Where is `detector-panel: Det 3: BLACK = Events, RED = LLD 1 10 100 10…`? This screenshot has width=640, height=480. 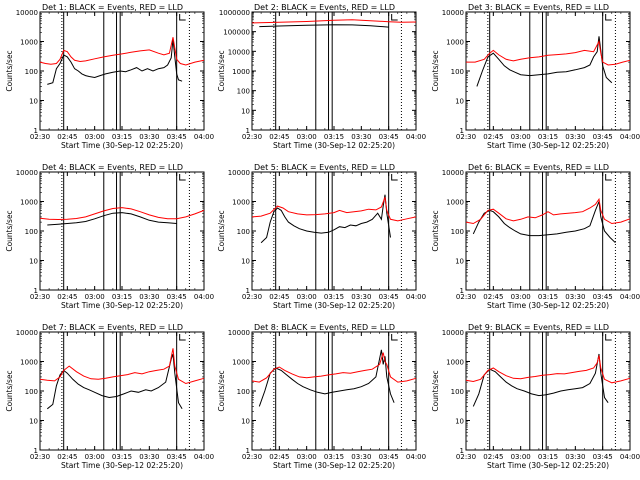 detector-panel: Det 3: BLACK = Events, RED = LLD 1 10 100 10… is located at coordinates (535, 76).